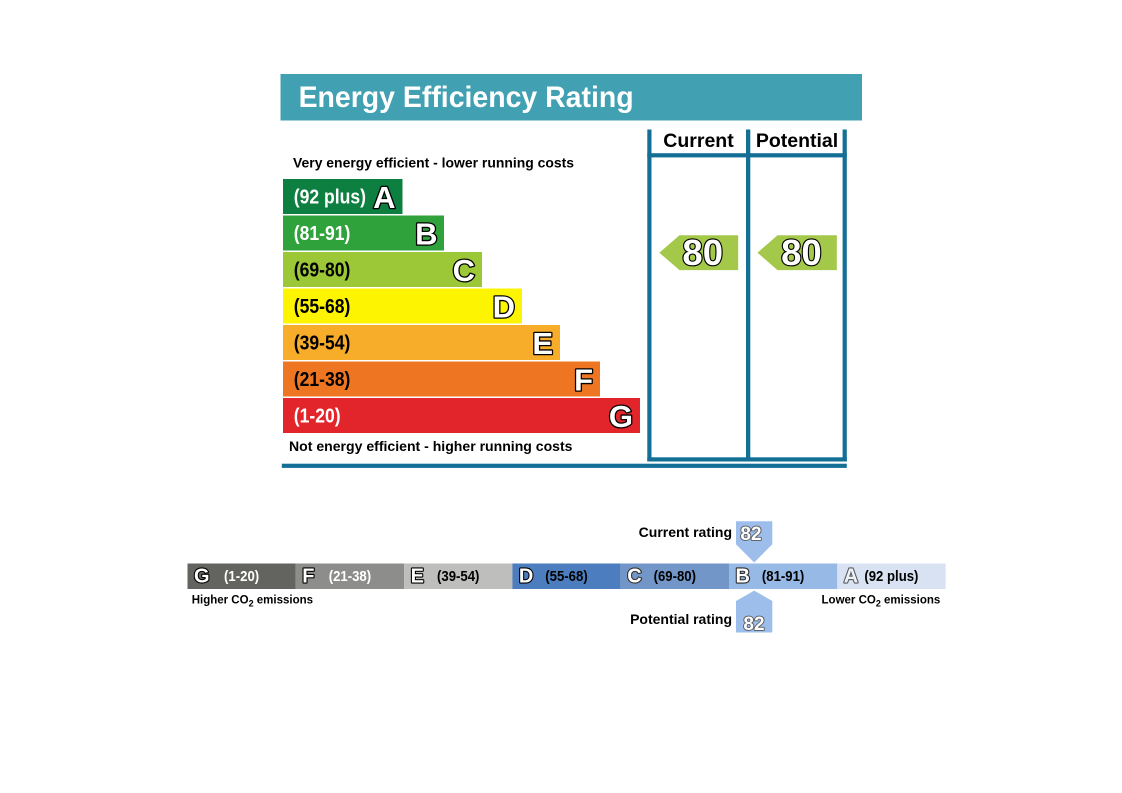 Image resolution: width=1122 pixels, height=793 pixels. What do you see at coordinates (466, 97) in the screenshot?
I see `svg-text: Energy Efficiency Rating` at bounding box center [466, 97].